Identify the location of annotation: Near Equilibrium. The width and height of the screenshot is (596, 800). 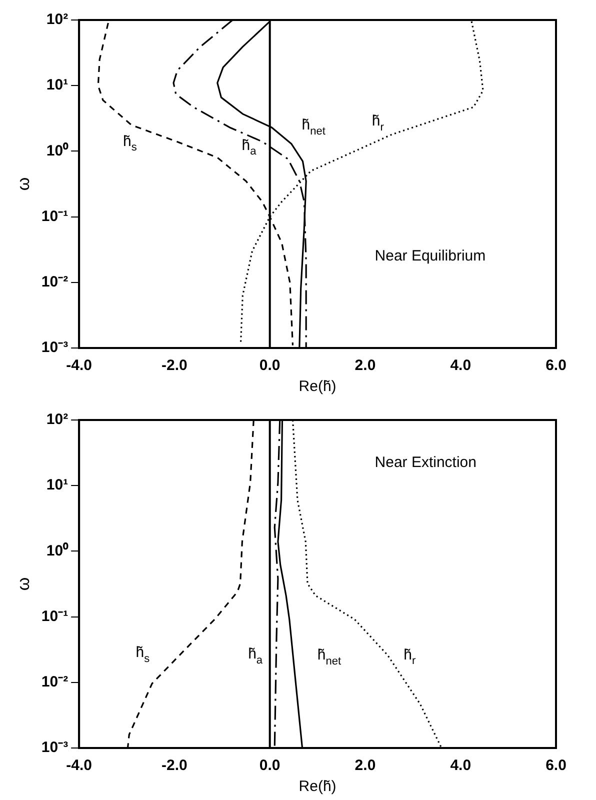
(430, 255).